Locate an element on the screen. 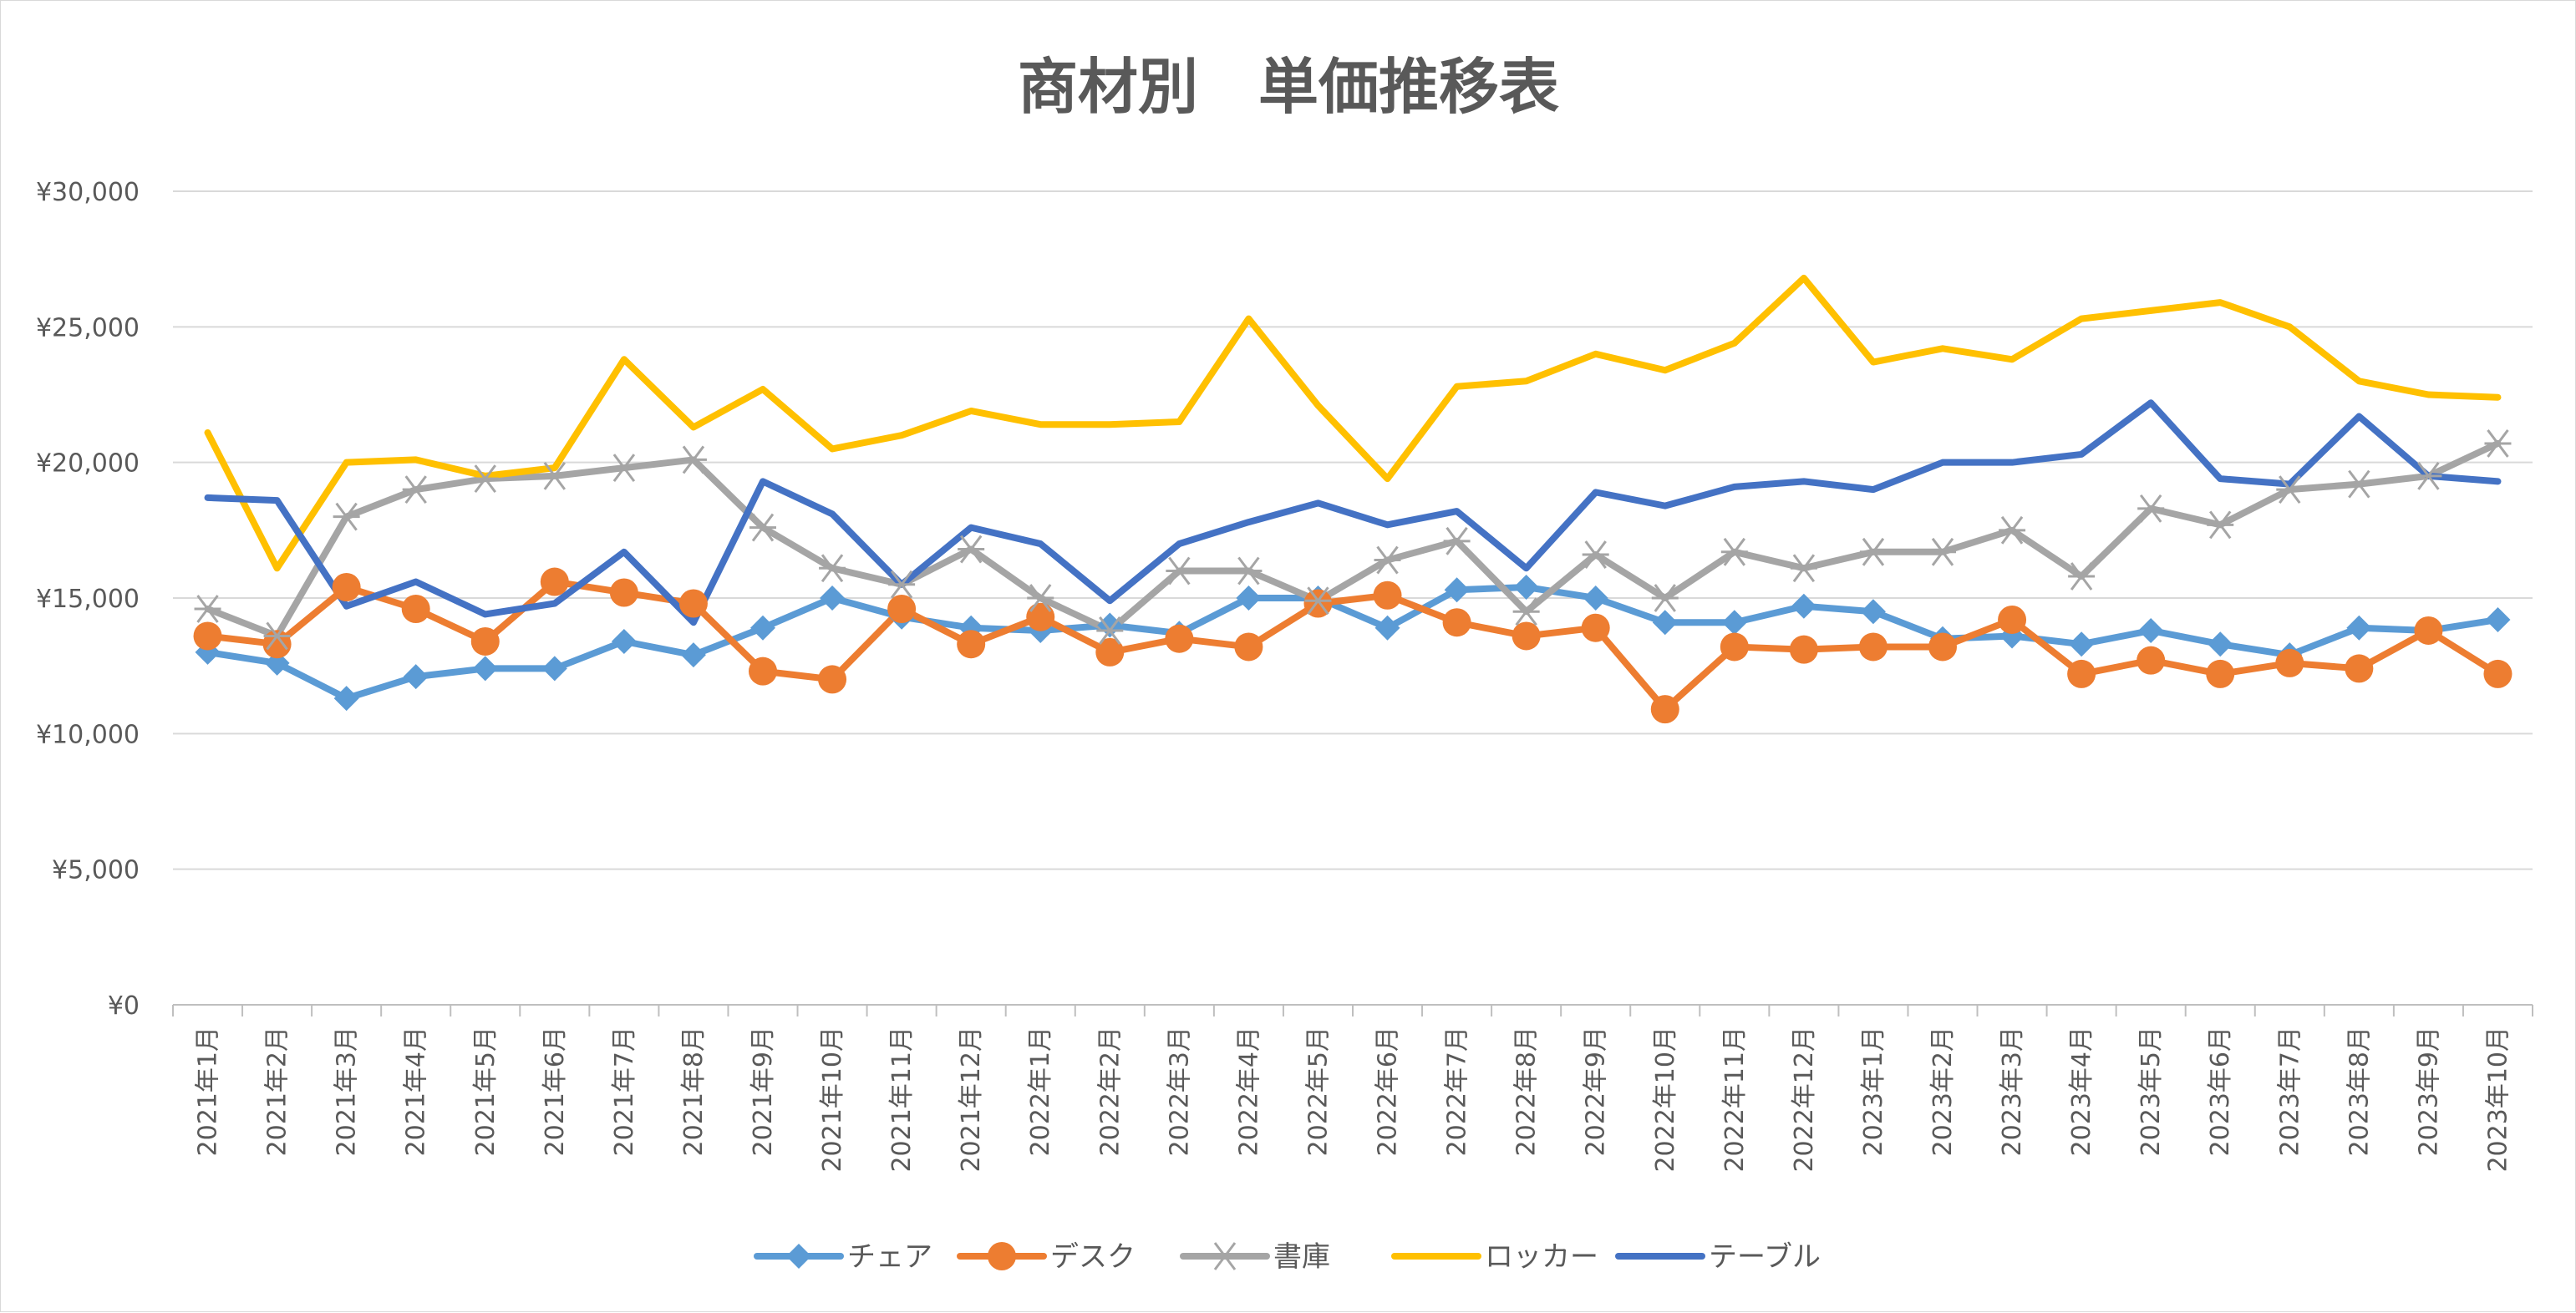 The width and height of the screenshot is (2576, 1313). x-tick-label: 2021年7月 is located at coordinates (624, 1091).